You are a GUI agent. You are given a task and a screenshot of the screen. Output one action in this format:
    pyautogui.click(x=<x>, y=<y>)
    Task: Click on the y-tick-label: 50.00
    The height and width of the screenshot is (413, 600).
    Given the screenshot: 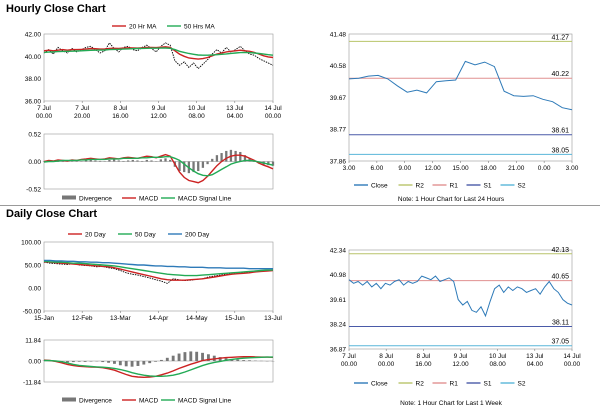 What is the action you would take?
    pyautogui.click(x=33, y=266)
    